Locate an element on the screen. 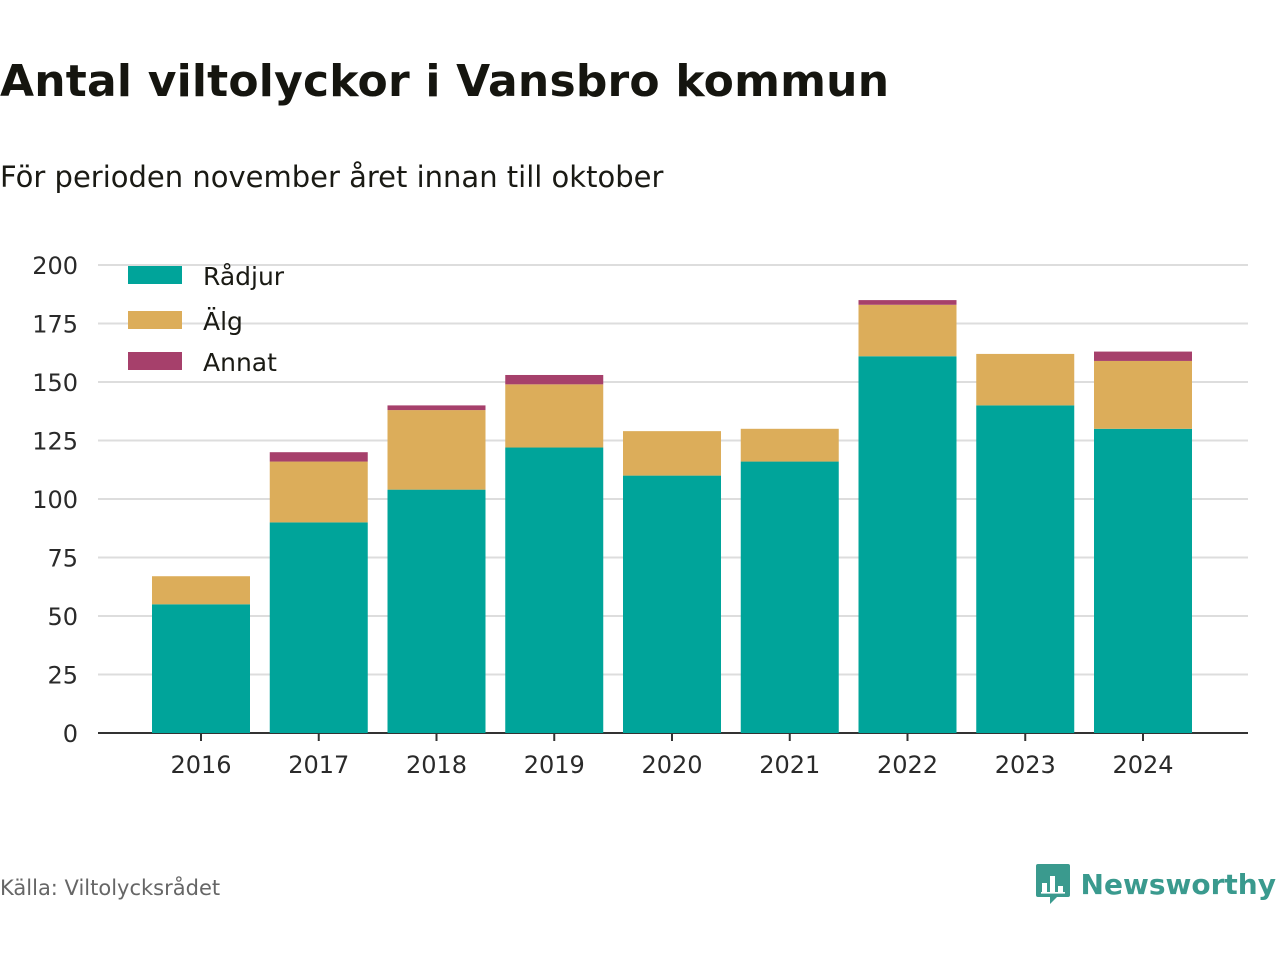  bar-2019-rådjur is located at coordinates (554, 590).